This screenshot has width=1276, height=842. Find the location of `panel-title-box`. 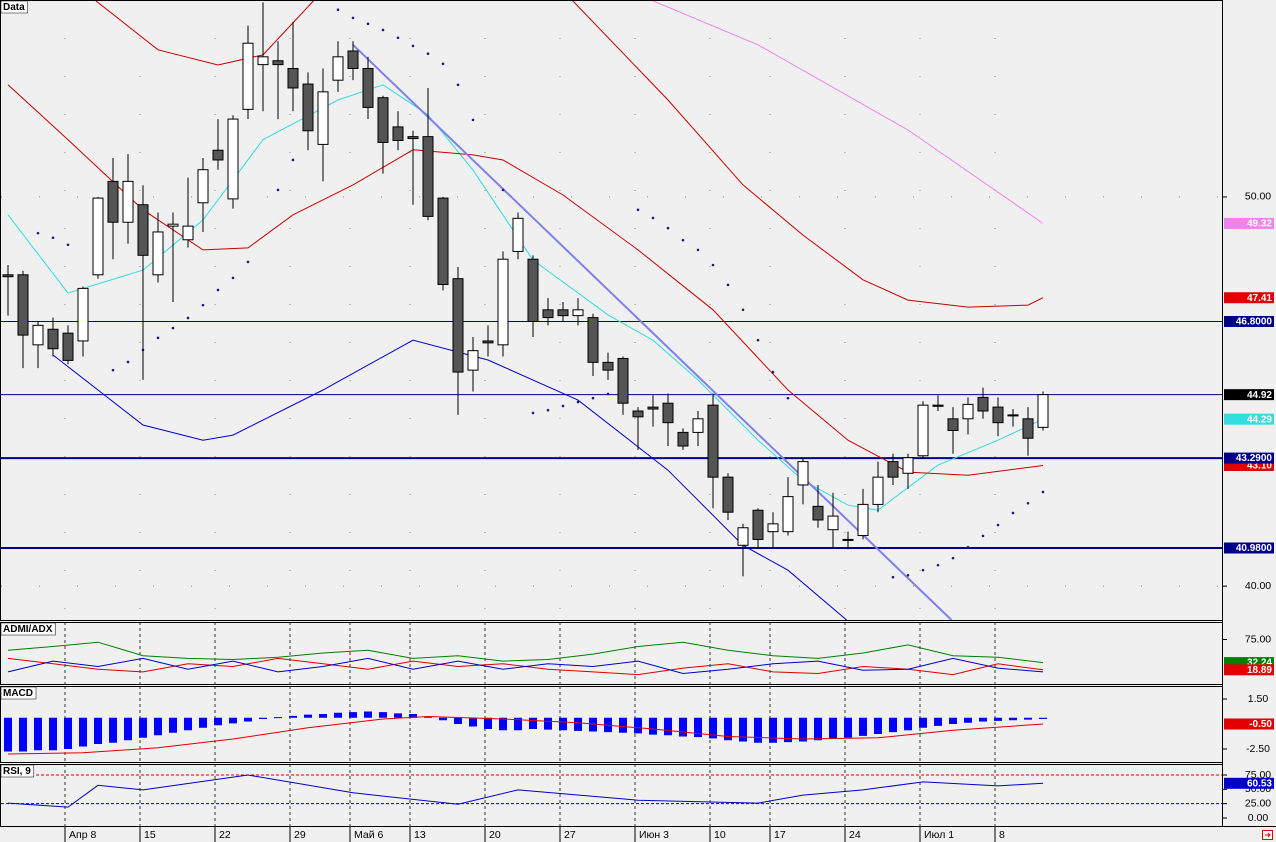

panel-title-box is located at coordinates (17, 771).